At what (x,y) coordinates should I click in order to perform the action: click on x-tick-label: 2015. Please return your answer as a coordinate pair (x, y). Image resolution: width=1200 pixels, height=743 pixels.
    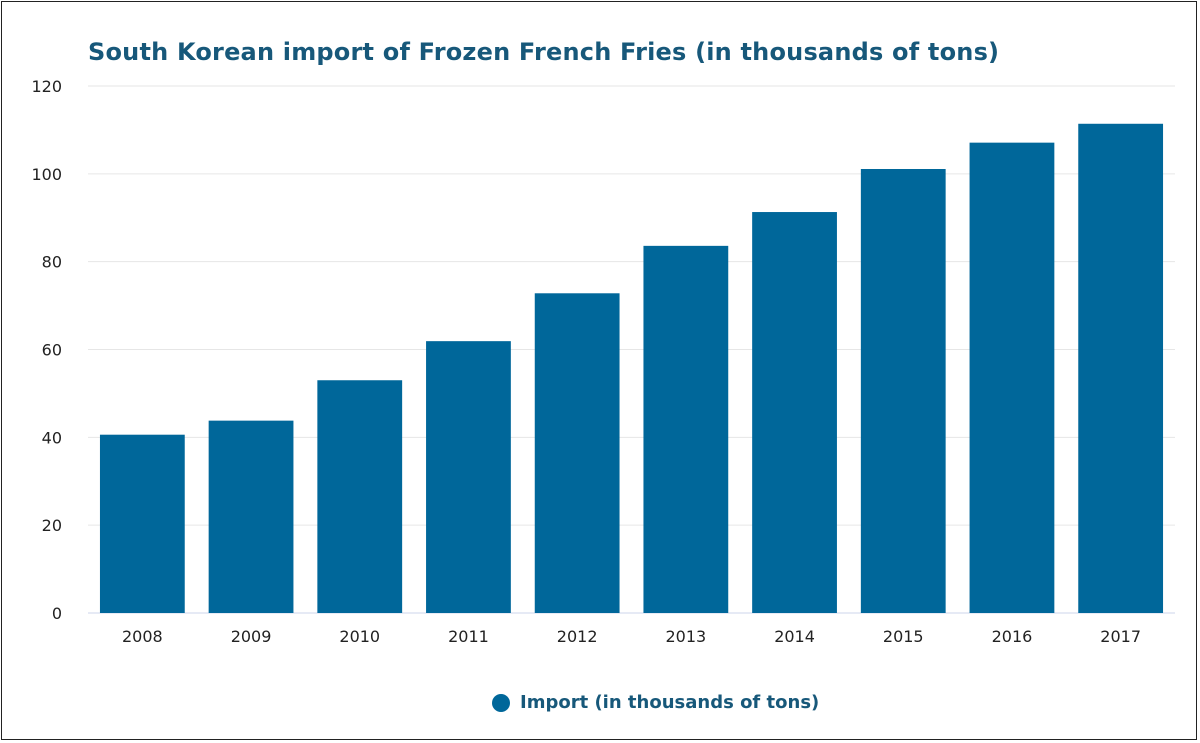
    Looking at the image, I should click on (903, 636).